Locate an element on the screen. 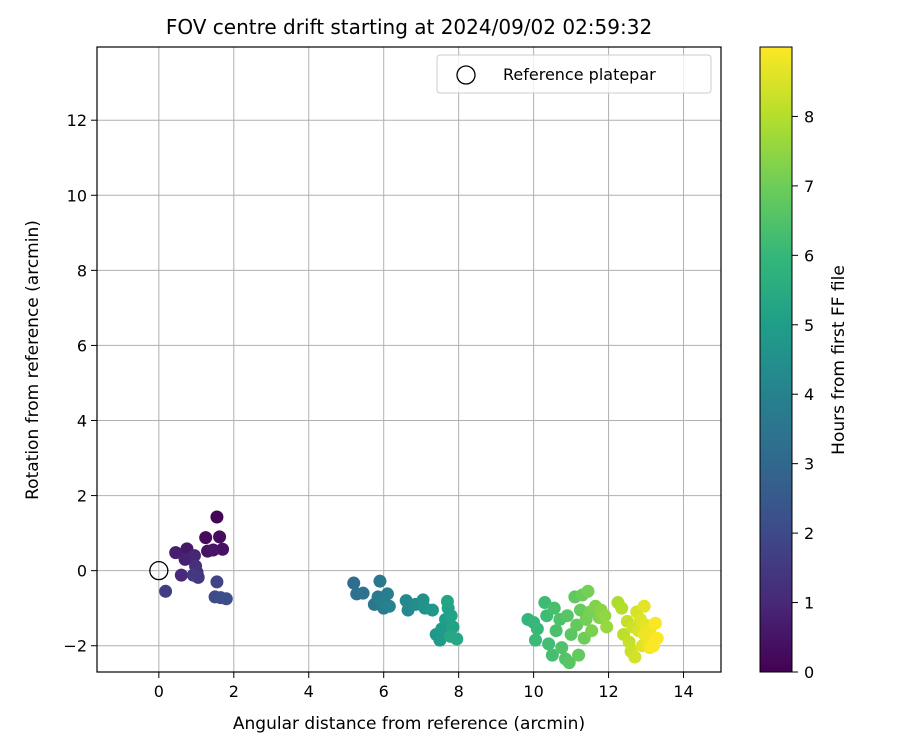 Image resolution: width=900 pixels, height=750 pixels. x-tick-label: 6 is located at coordinates (384, 691).